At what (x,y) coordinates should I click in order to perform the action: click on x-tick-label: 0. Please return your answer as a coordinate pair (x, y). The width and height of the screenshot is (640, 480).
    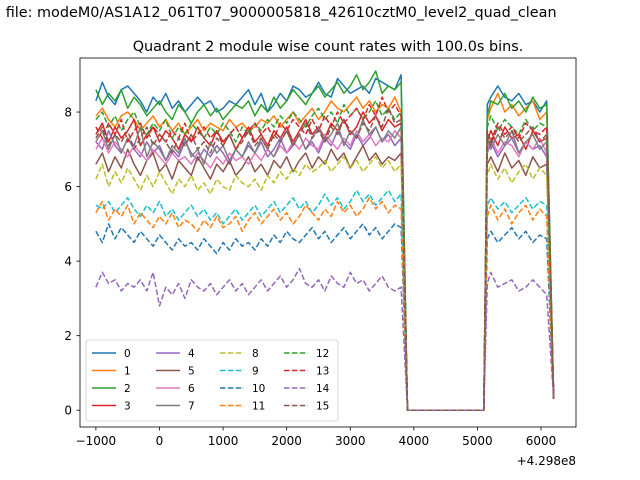
    Looking at the image, I should click on (160, 441).